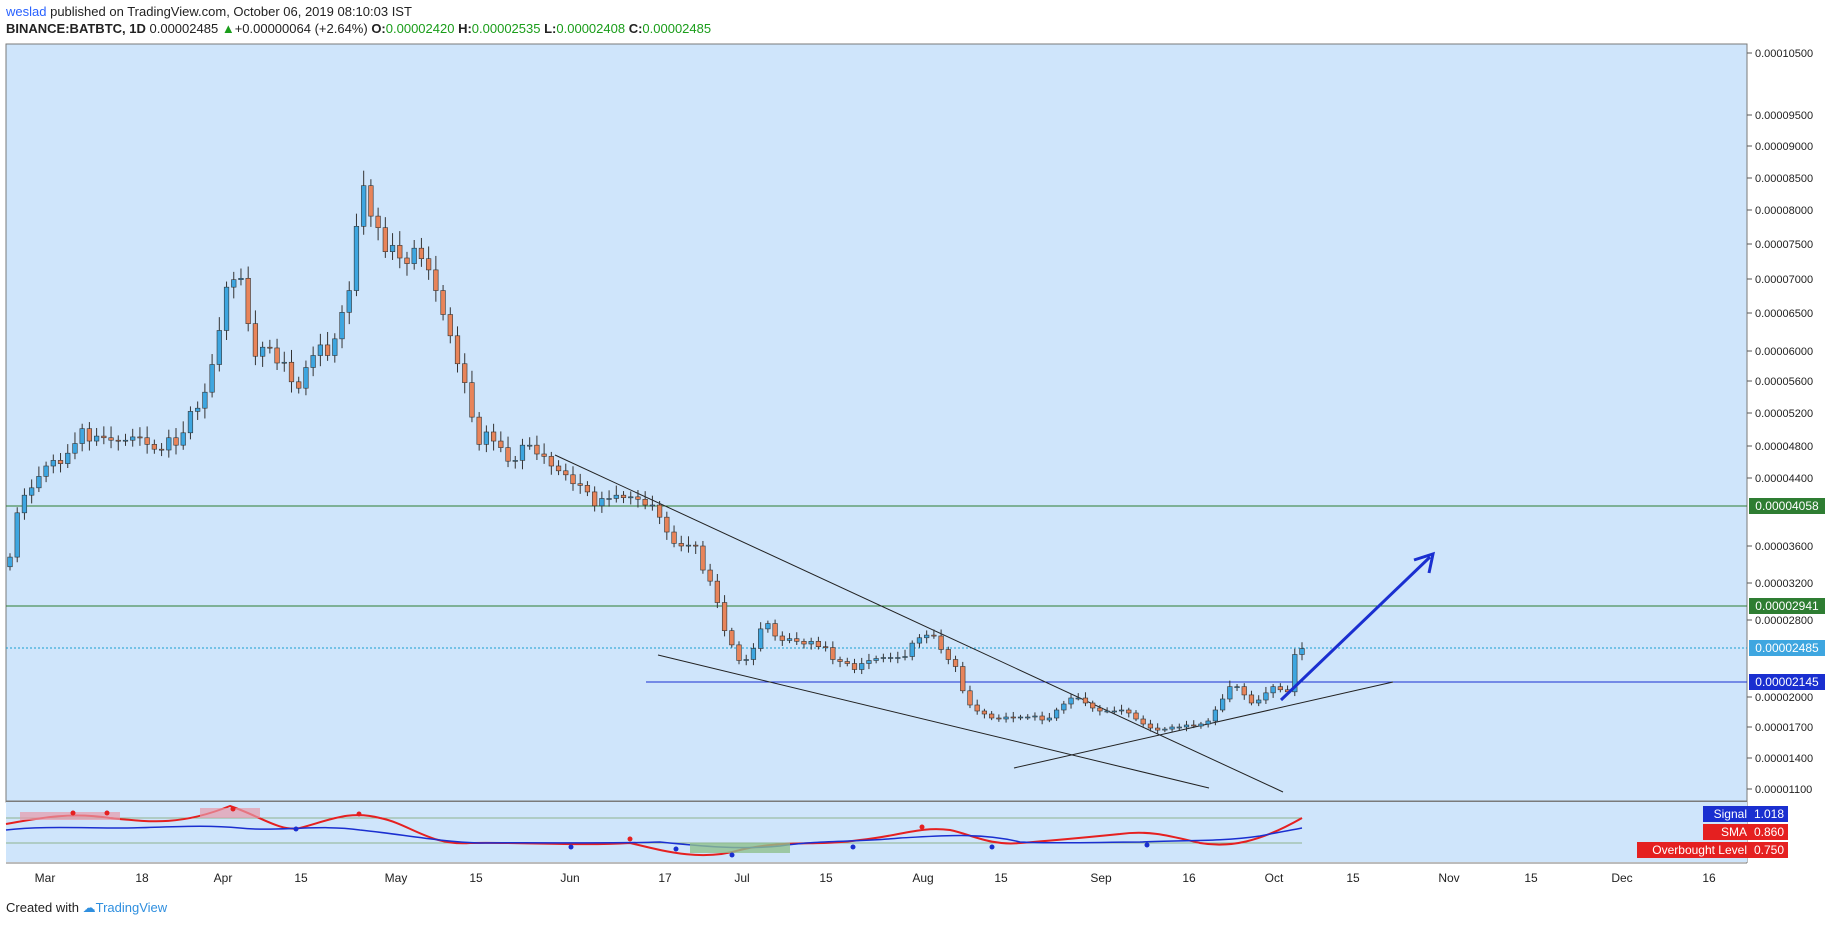 Image resolution: width=1828 pixels, height=927 pixels. Describe the element at coordinates (131, 907) in the screenshot. I see `tradingview-brand: TradingView` at that location.